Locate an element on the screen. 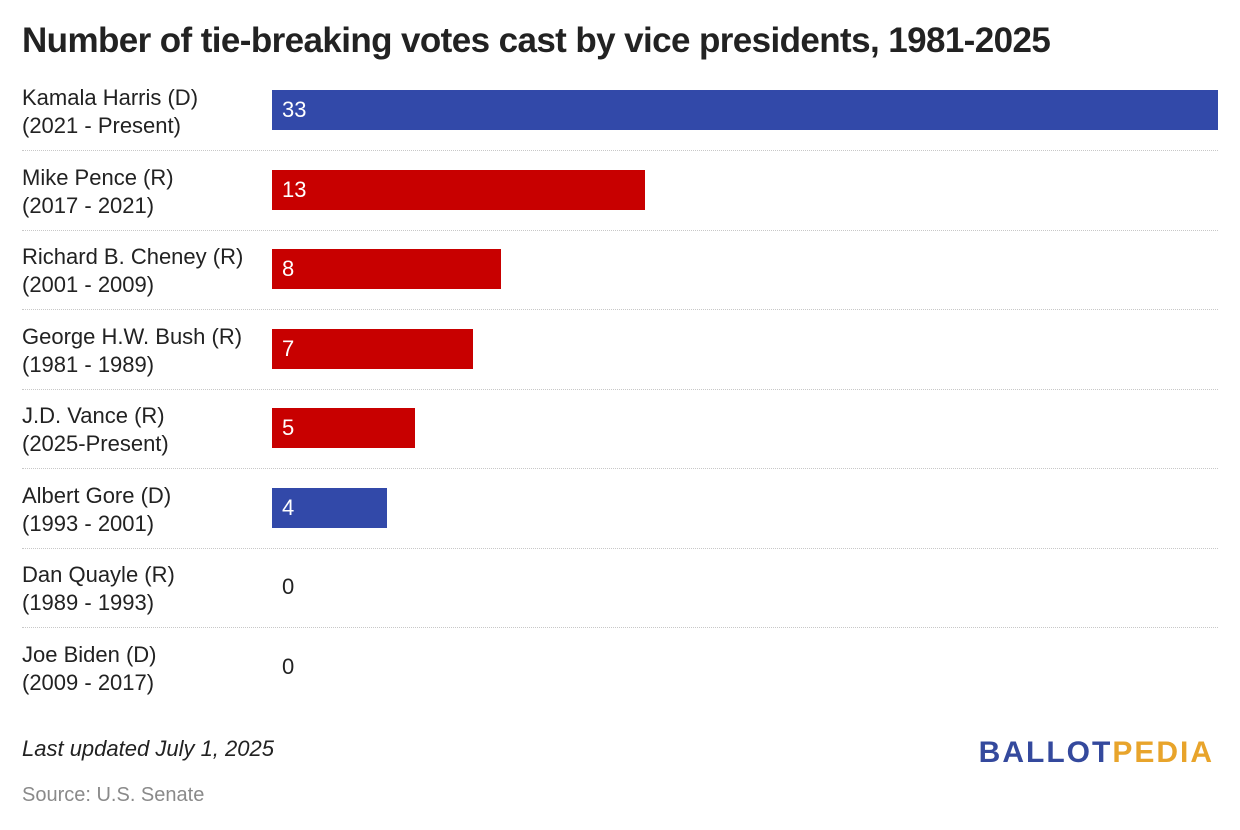 The width and height of the screenshot is (1240, 830). vp-name: George H.W. Bush (R) is located at coordinates (132, 336).